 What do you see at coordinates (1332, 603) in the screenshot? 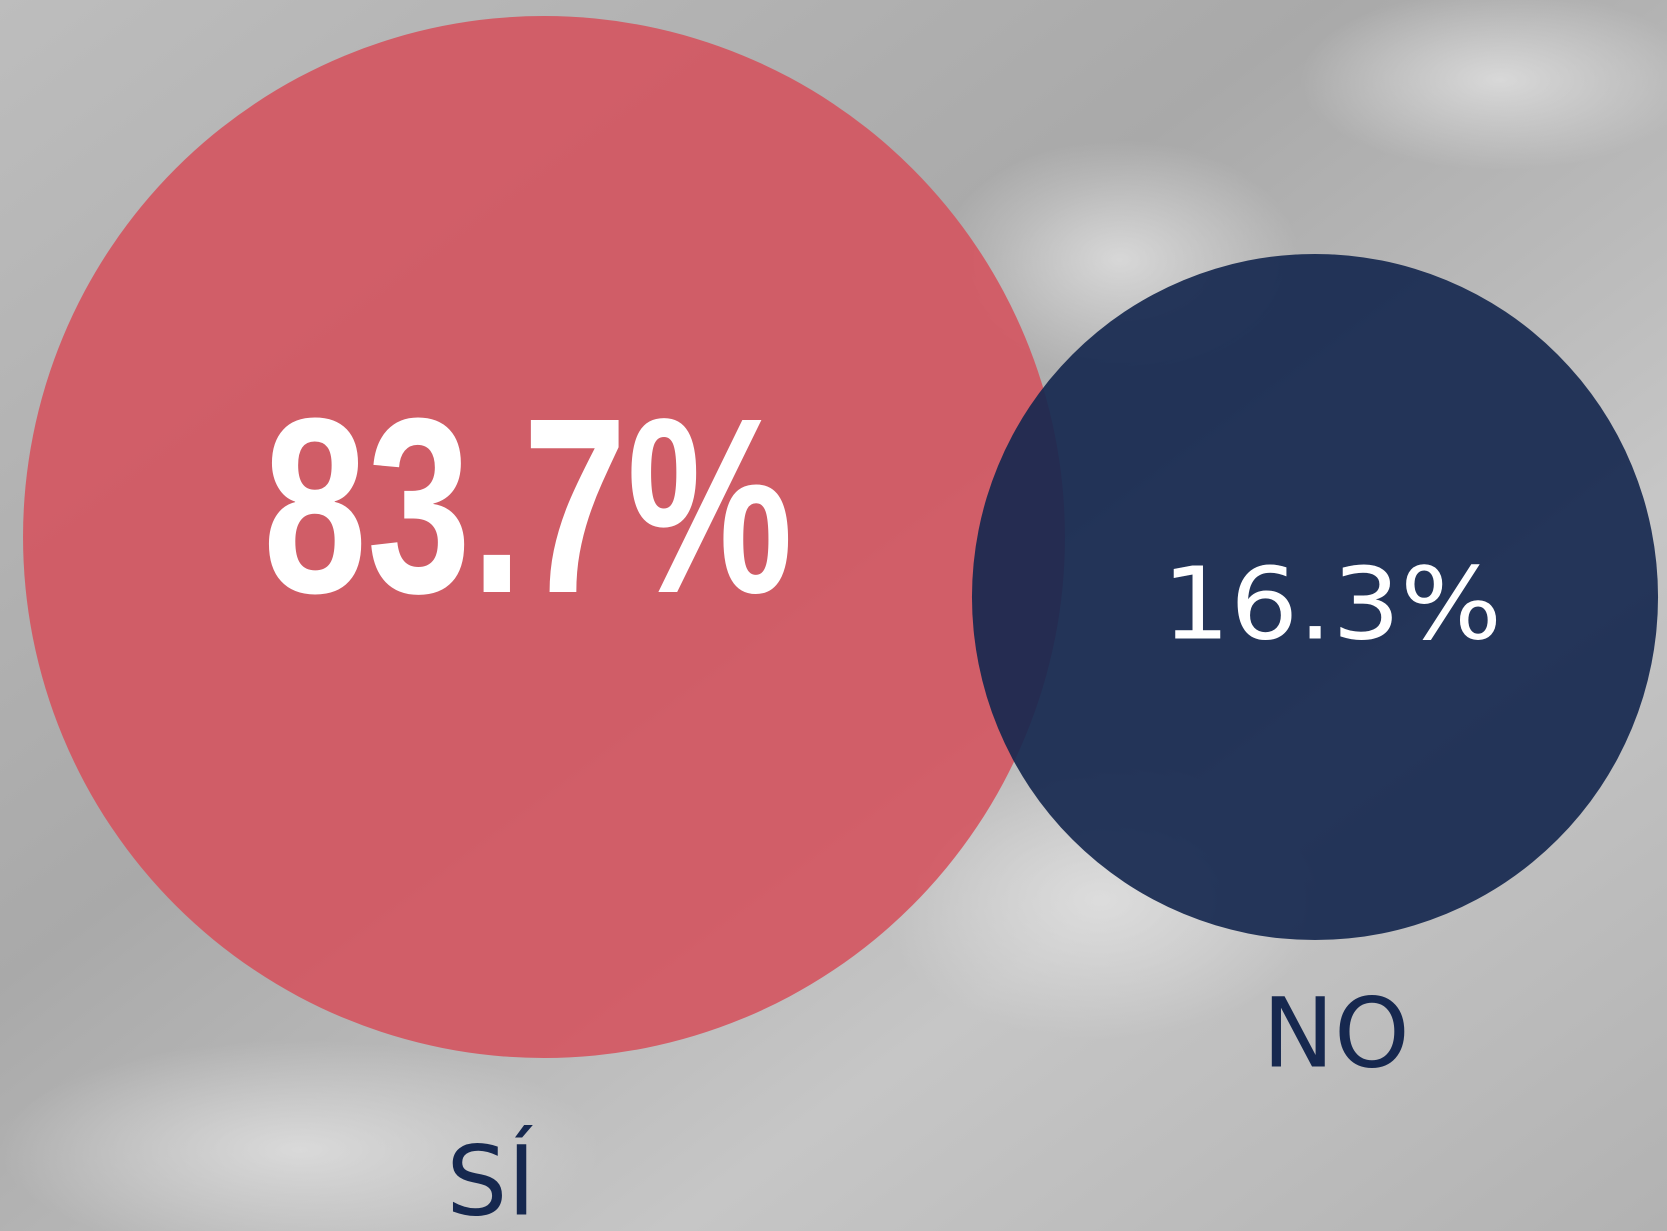
I see `value-label: 16.3%` at bounding box center [1332, 603].